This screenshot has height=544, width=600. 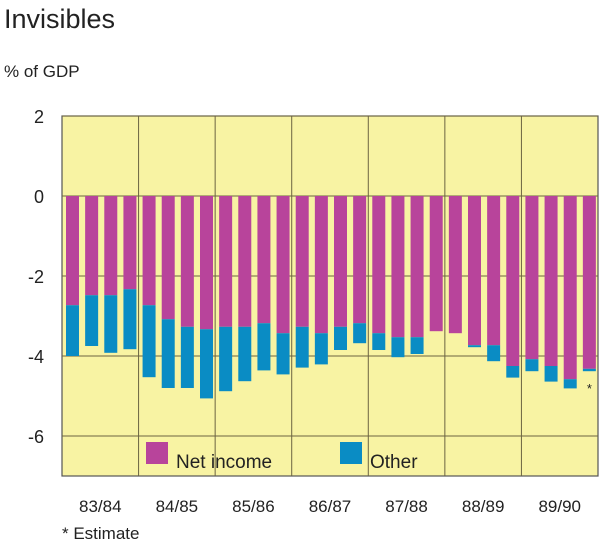 What do you see at coordinates (101, 533) in the screenshot?
I see `footnote: * Estimate` at bounding box center [101, 533].